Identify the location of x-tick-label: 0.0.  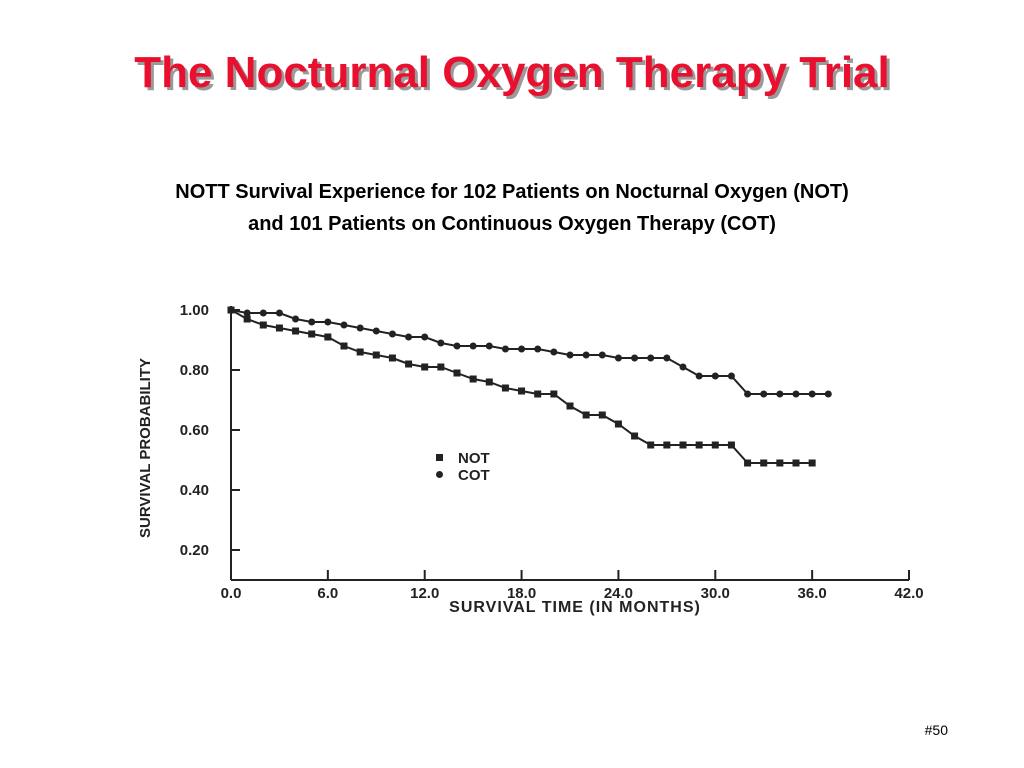
(231, 593).